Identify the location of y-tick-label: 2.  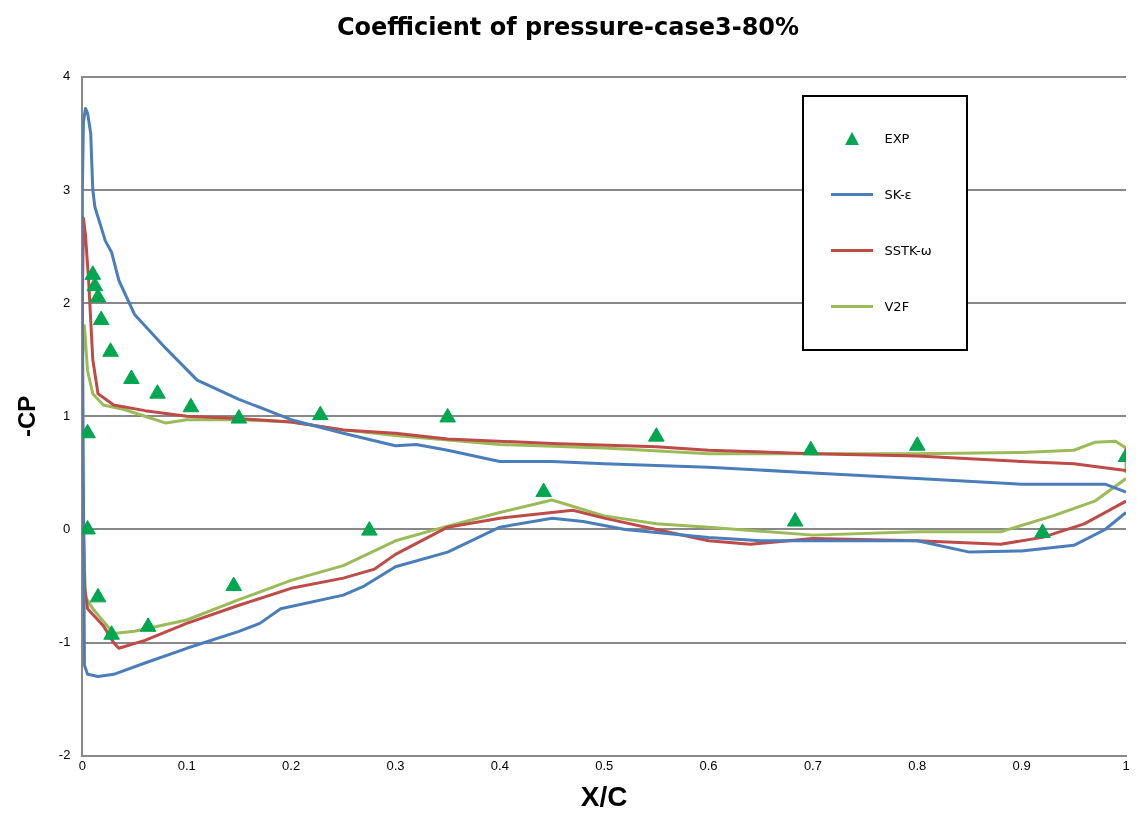
(67, 302).